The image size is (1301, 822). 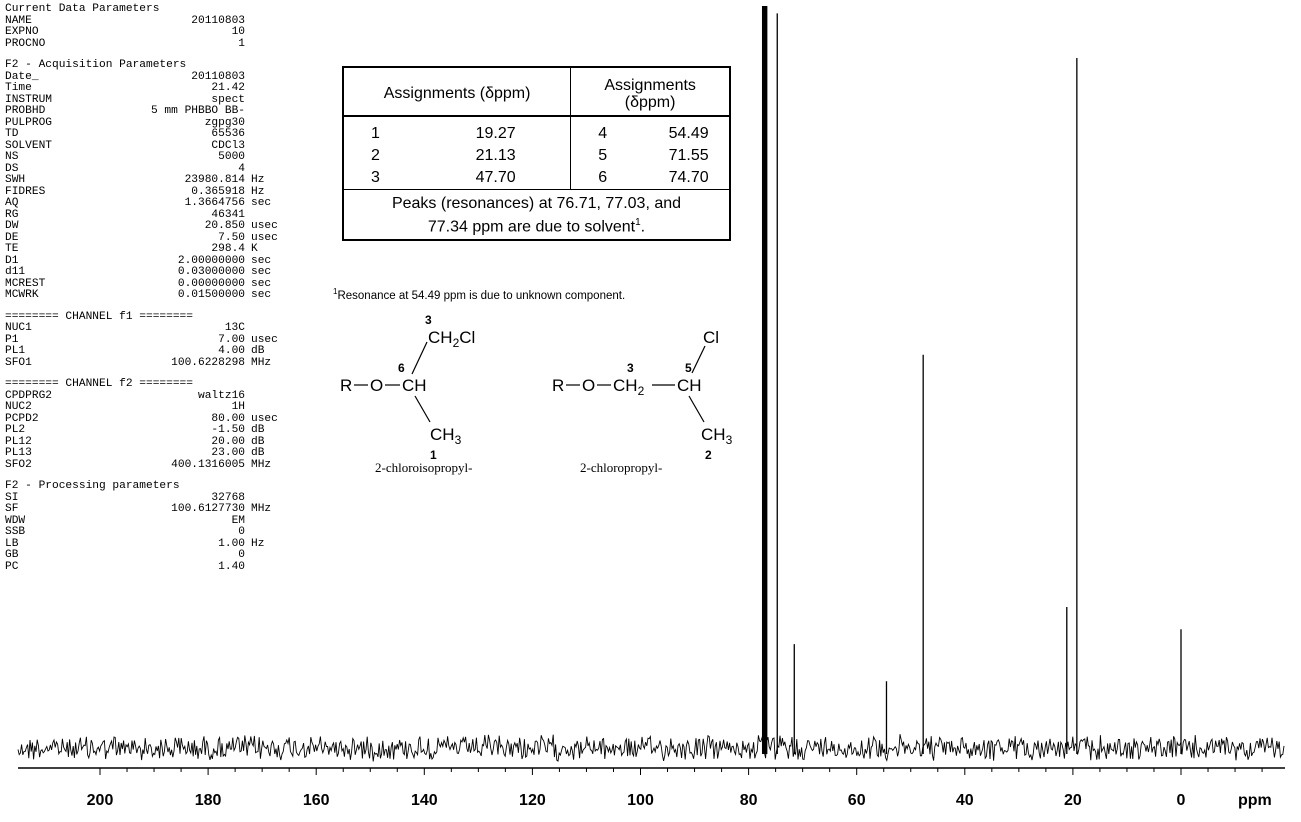 What do you see at coordinates (254, 249) in the screenshot?
I see `param-unit: K` at bounding box center [254, 249].